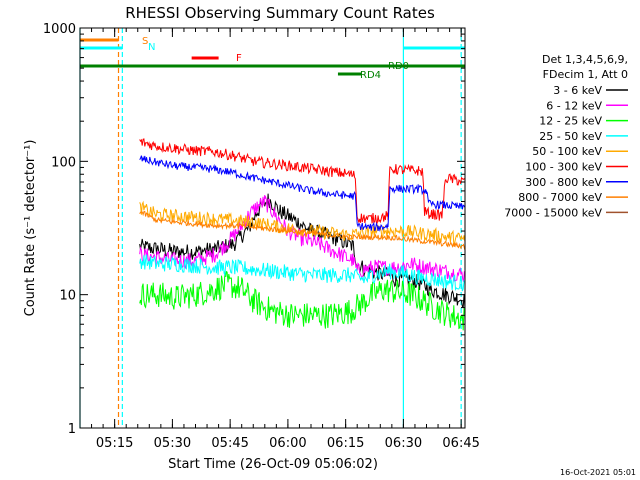 This screenshot has width=640, height=480. What do you see at coordinates (239, 58) in the screenshot?
I see `interval-label-f-3: F` at bounding box center [239, 58].